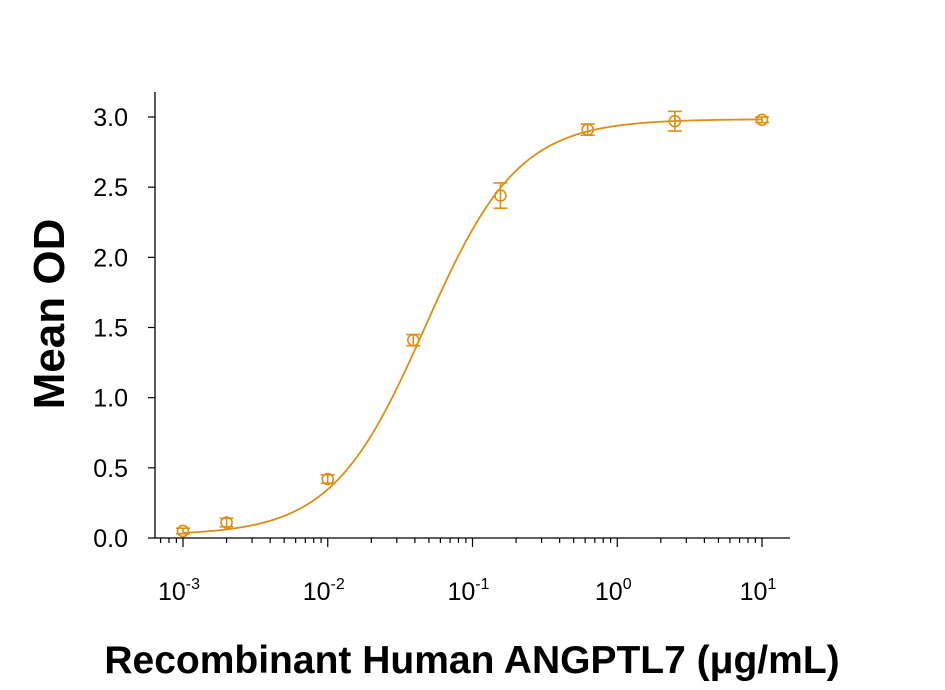  Describe the element at coordinates (482, 584) in the screenshot. I see `x-tick-exponent: -1` at that location.